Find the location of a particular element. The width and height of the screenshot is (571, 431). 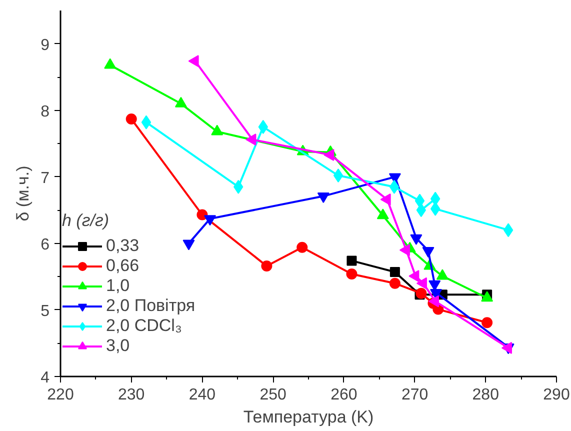

x-tick-label: 220 is located at coordinates (60, 395).